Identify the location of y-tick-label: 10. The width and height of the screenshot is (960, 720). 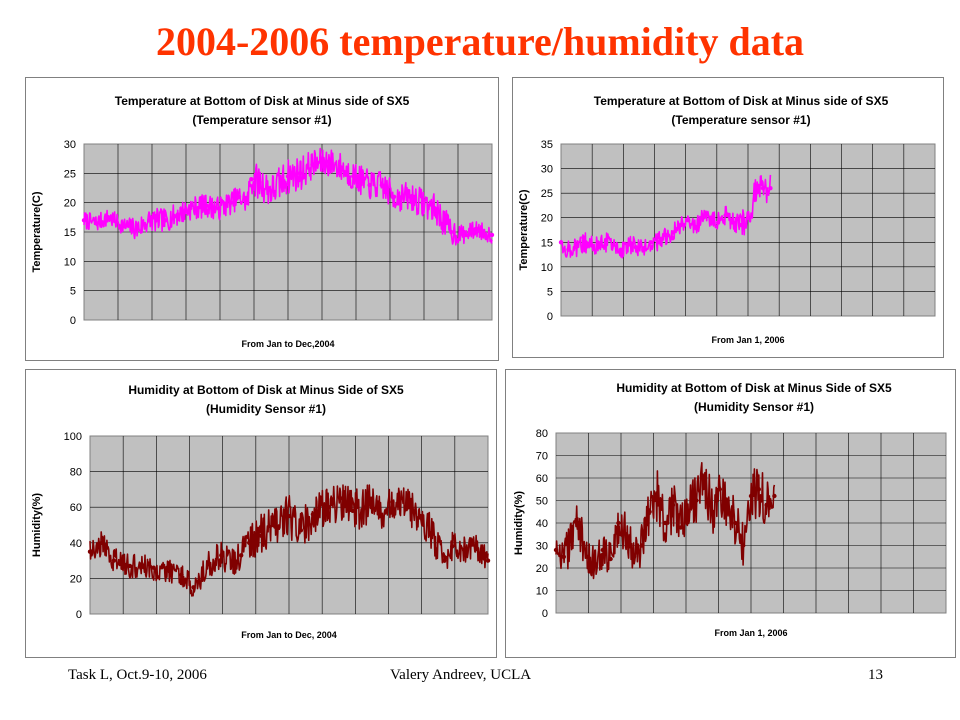
(542, 592).